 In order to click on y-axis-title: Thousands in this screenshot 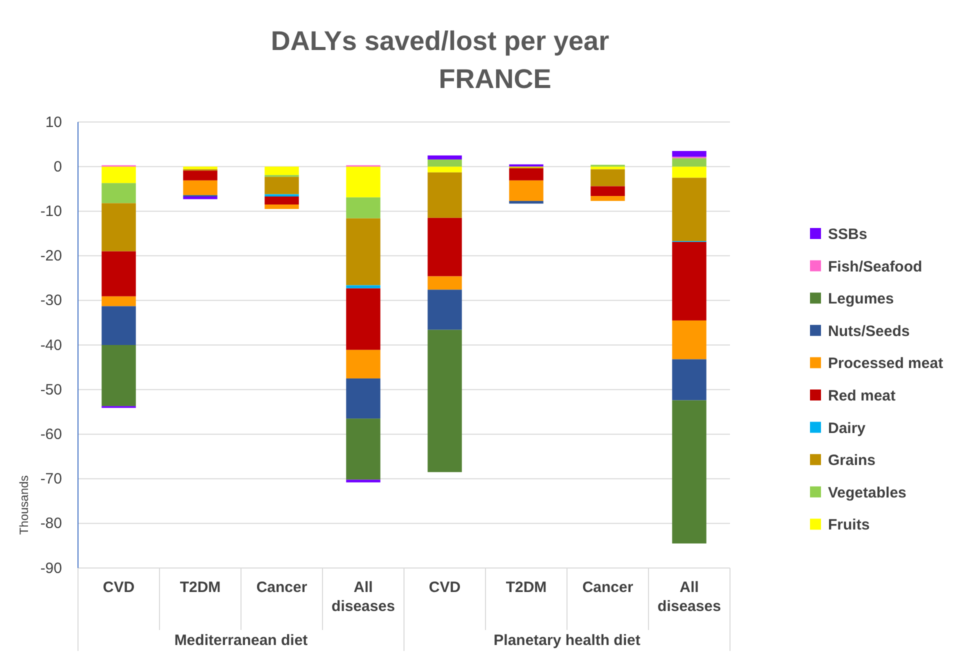, I will do `click(24, 505)`.